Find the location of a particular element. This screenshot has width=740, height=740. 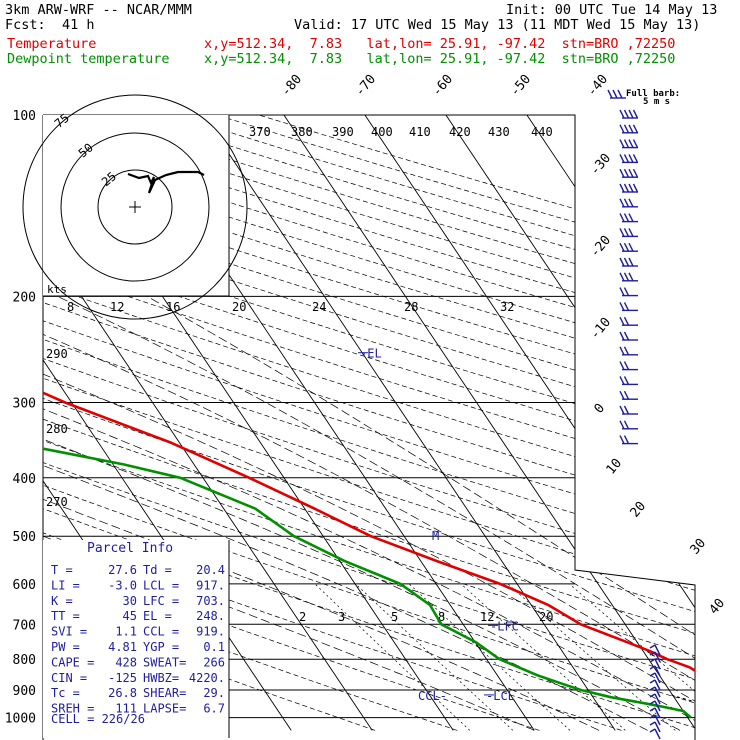

parcel-info-value: 45 is located at coordinates (130, 616).